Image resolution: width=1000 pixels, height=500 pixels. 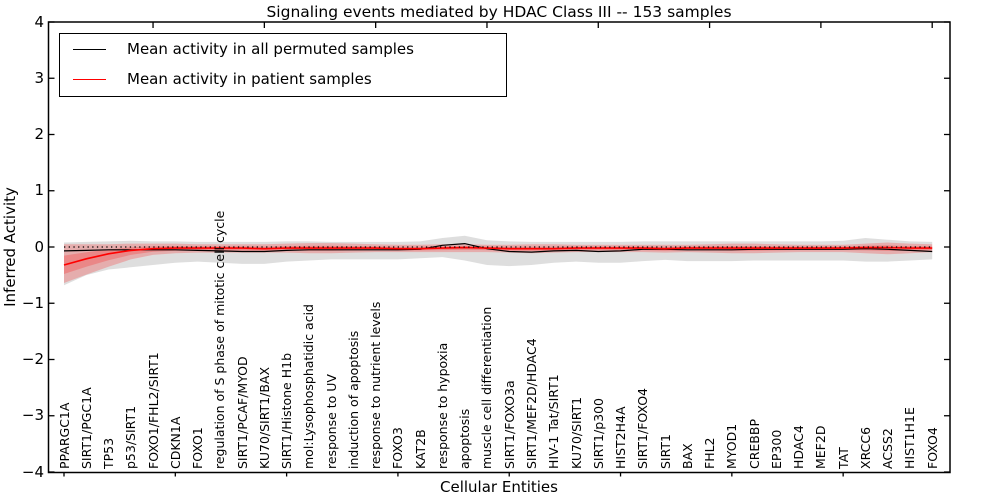 What do you see at coordinates (398, 448) in the screenshot?
I see `x-tick-label: FOXO3` at bounding box center [398, 448].